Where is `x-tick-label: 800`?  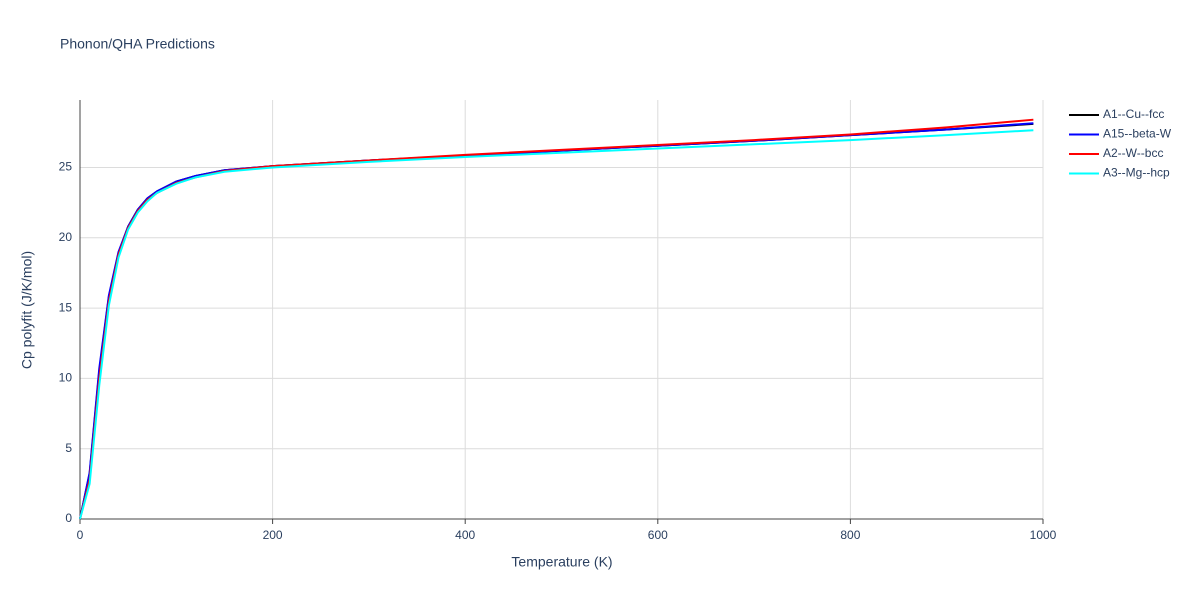 x-tick-label: 800 is located at coordinates (850, 535).